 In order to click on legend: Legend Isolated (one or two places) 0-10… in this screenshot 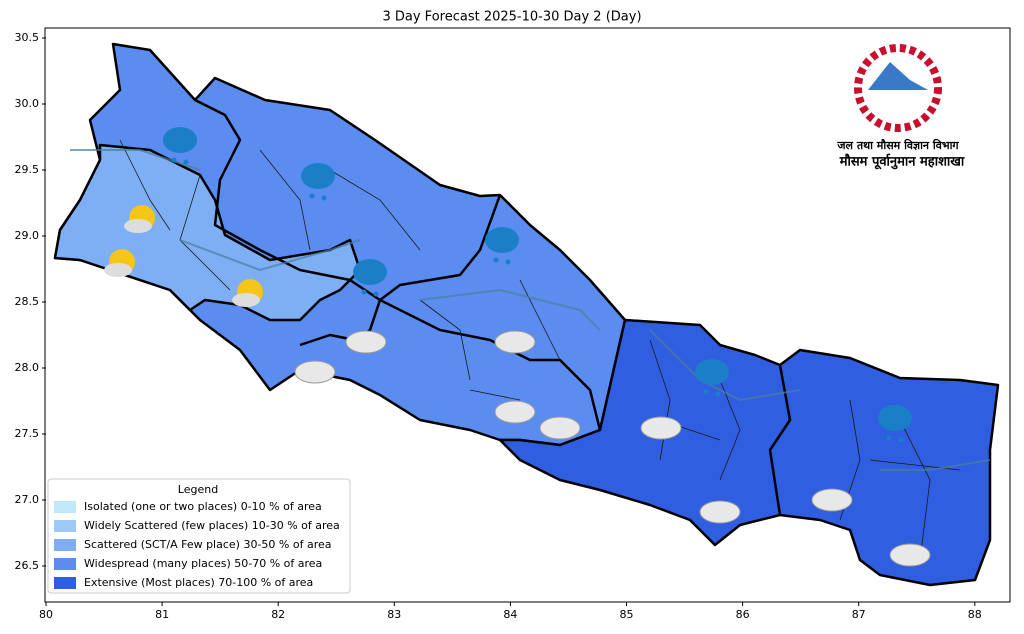, I will do `click(199, 536)`.